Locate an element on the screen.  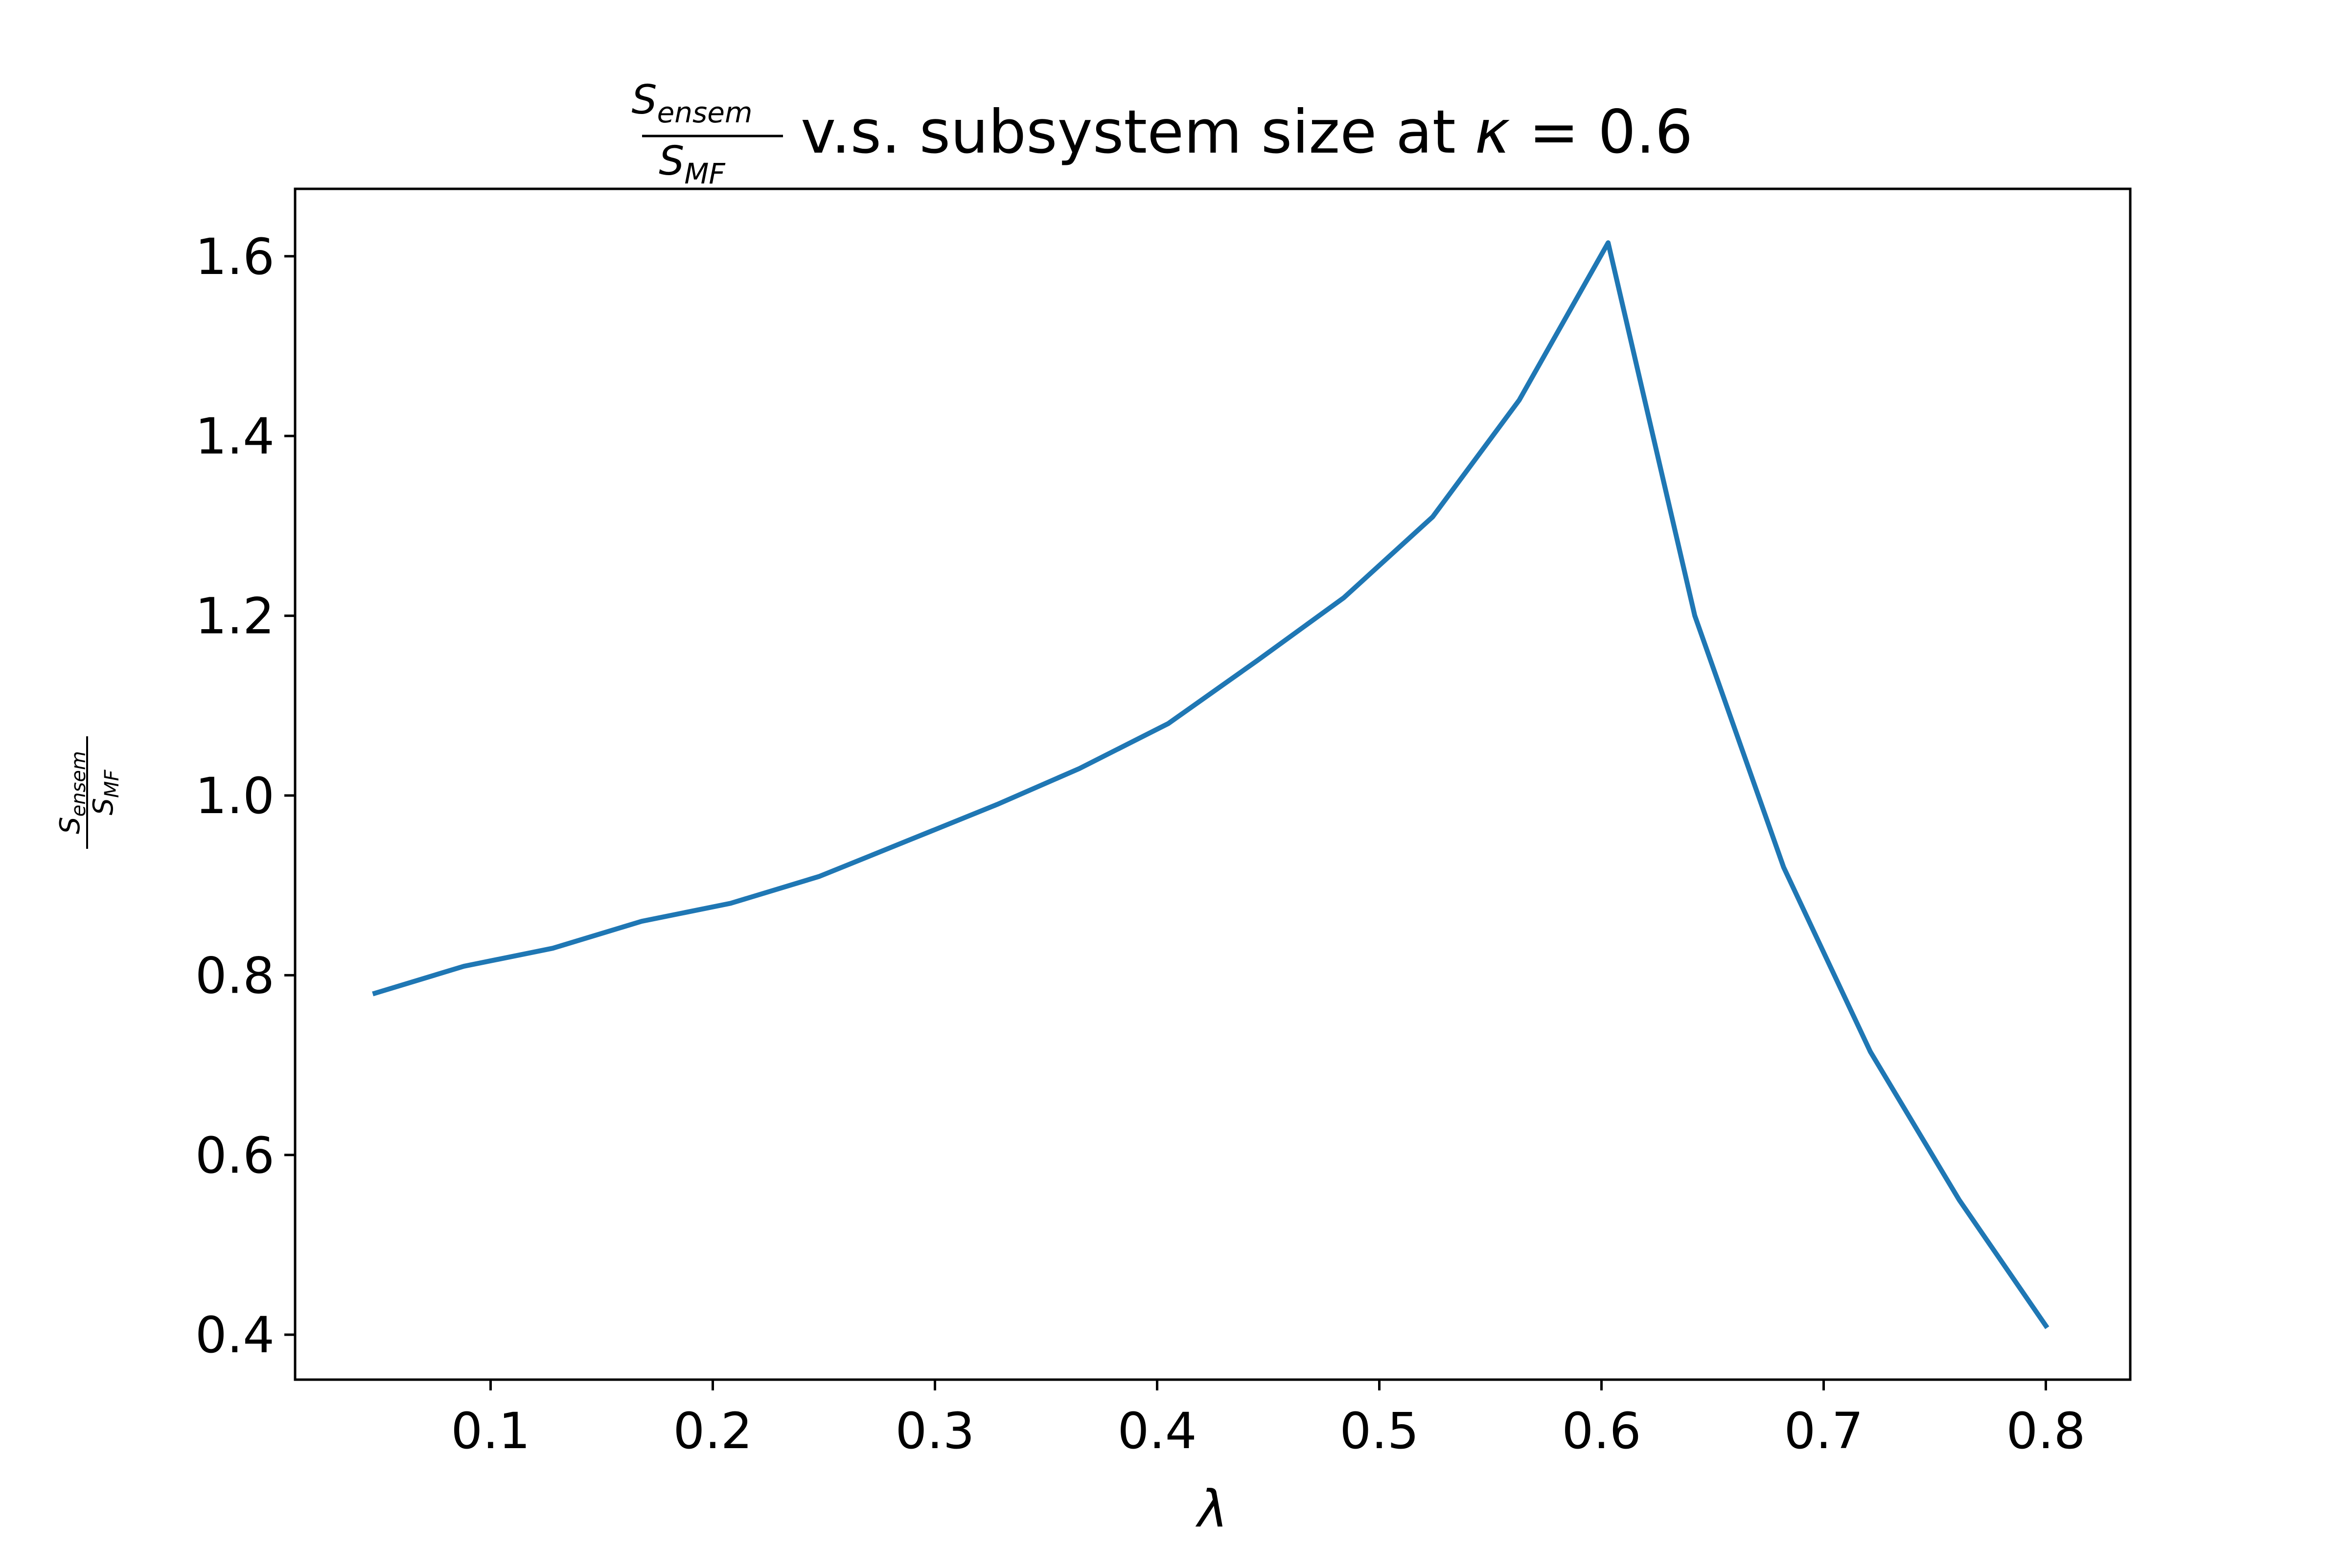
x-tick-label: 0.3 is located at coordinates (934, 1431).